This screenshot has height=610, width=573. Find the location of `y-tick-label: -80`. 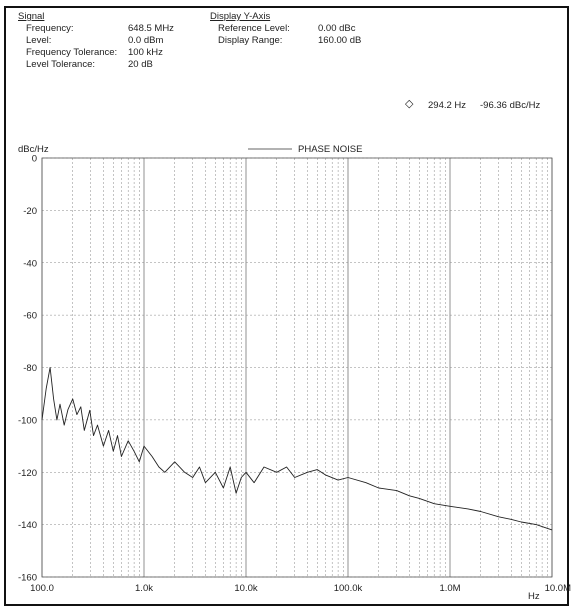

y-tick-label: -80 is located at coordinates (30, 368).